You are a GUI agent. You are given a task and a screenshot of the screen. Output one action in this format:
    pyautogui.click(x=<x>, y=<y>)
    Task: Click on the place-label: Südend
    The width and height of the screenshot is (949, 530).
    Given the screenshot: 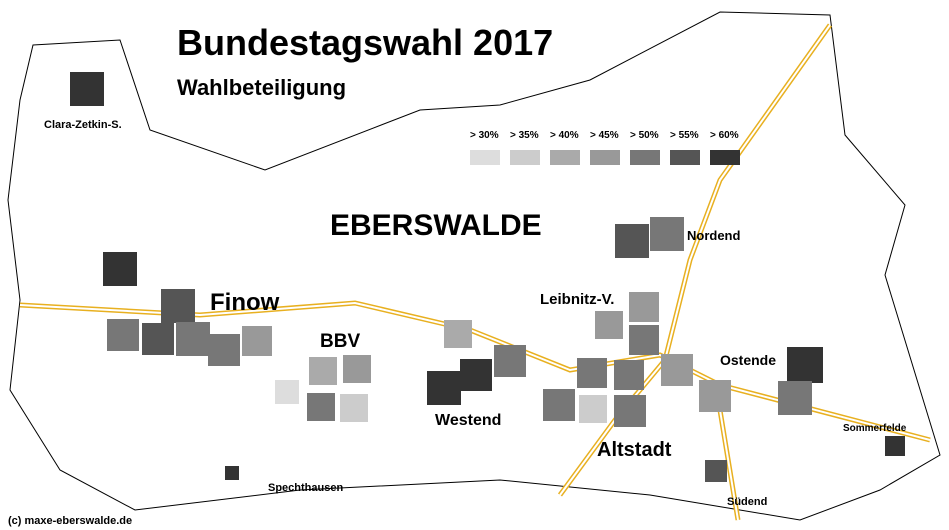 What is the action you would take?
    pyautogui.click(x=747, y=502)
    